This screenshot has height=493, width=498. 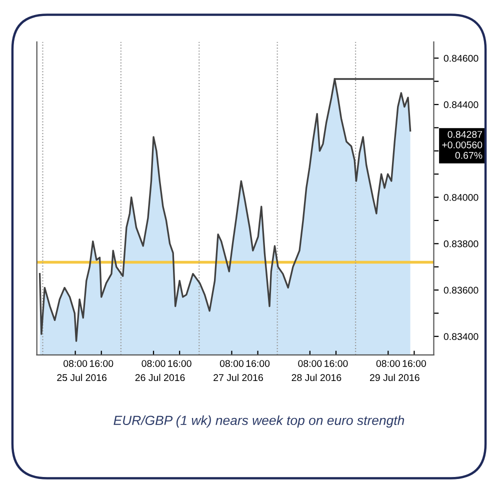 What do you see at coordinates (461, 244) in the screenshot?
I see `y-tick-label: 0.83800` at bounding box center [461, 244].